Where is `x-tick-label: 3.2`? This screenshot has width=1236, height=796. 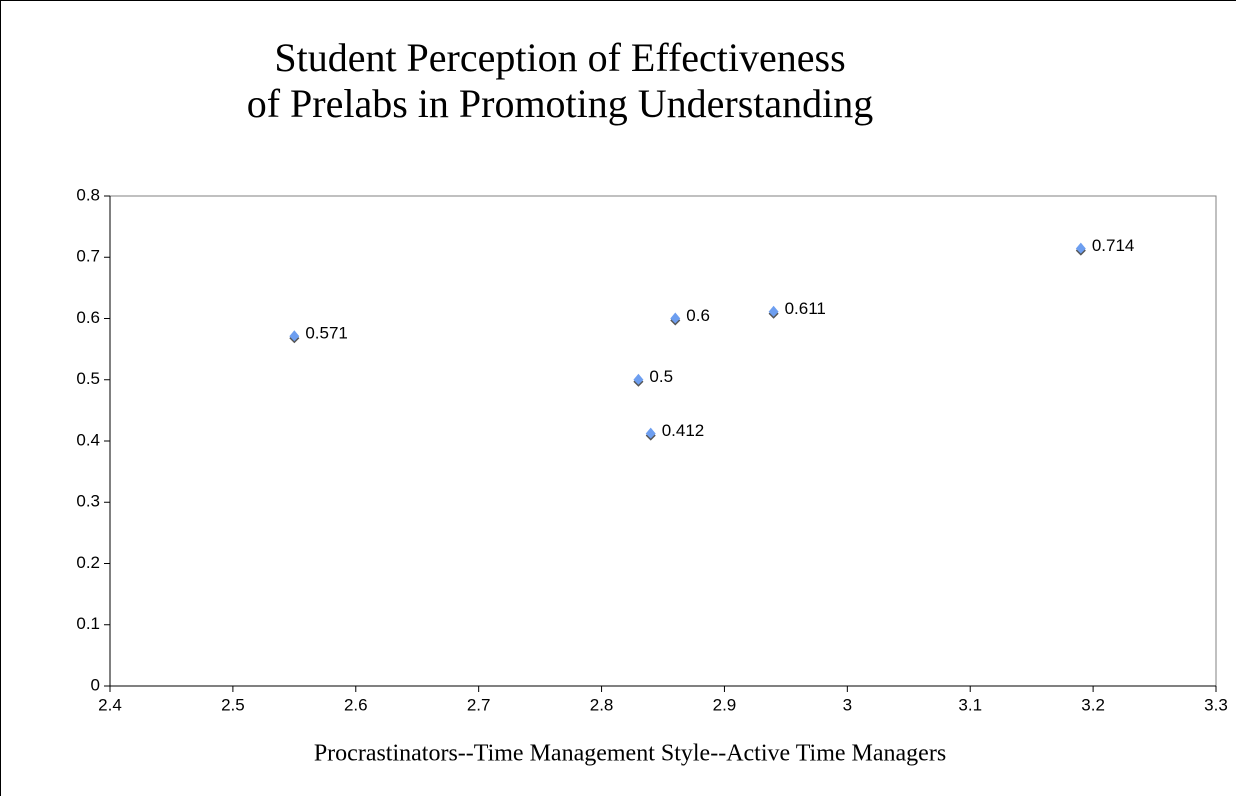
x-tick-label: 3.2 is located at coordinates (1093, 704).